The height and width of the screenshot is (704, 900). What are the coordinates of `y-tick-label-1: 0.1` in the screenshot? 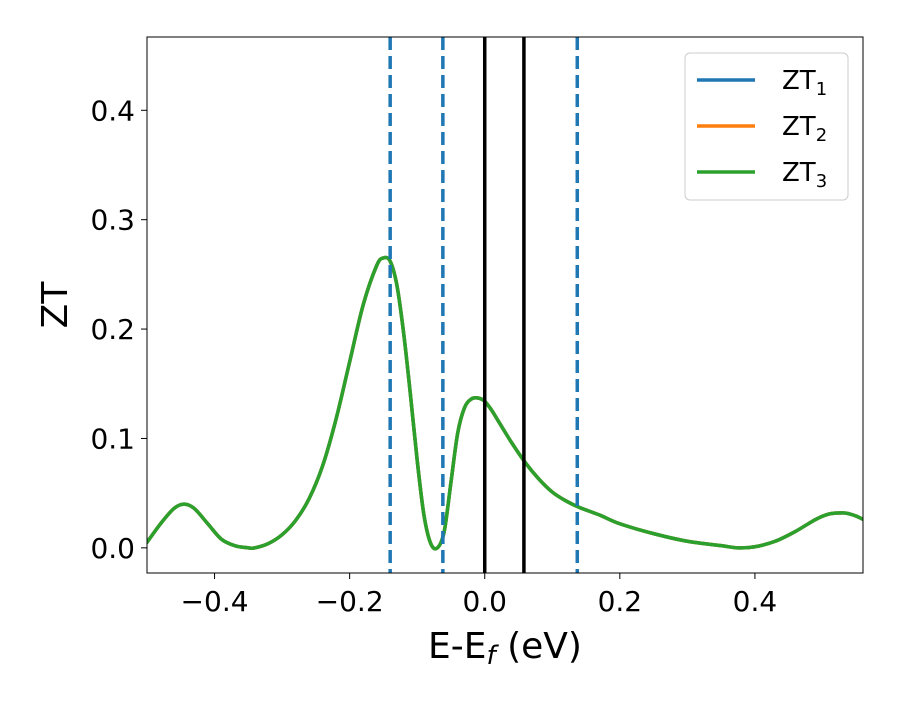 It's located at (112, 438).